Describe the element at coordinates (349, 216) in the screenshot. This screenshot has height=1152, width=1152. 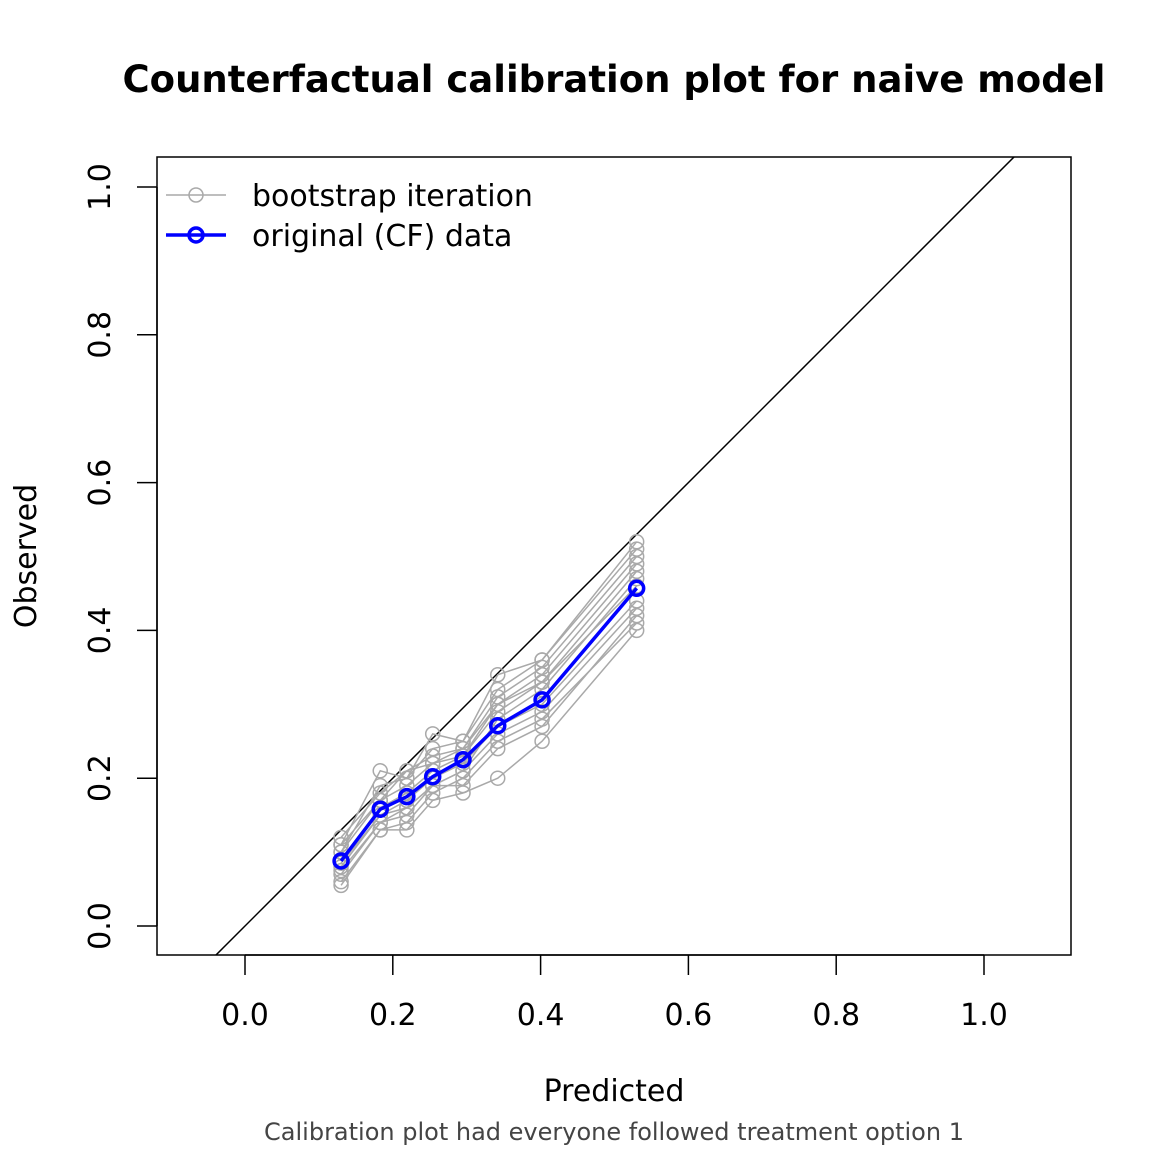
I see `legend: bootstrap iteration original (CF) data` at that location.